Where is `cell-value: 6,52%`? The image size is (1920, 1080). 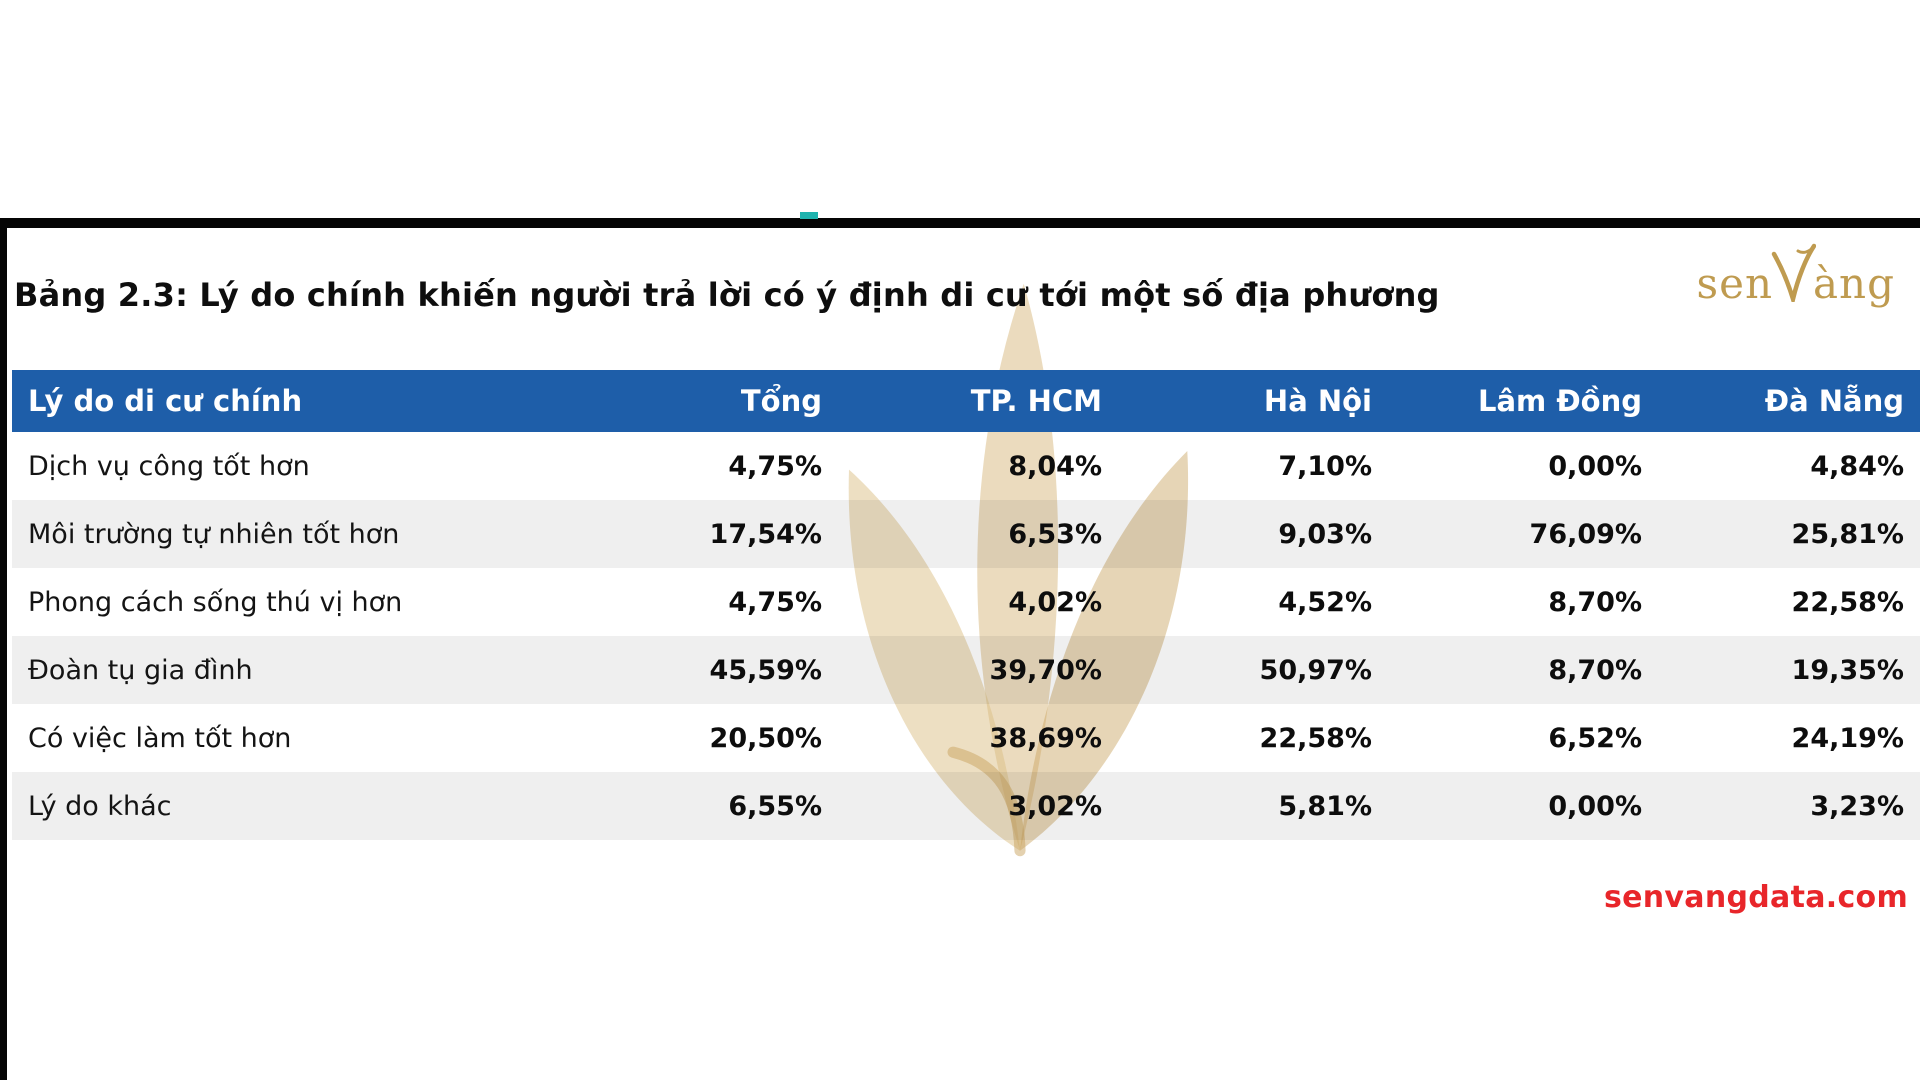
cell-value: 6,52% is located at coordinates (1595, 738).